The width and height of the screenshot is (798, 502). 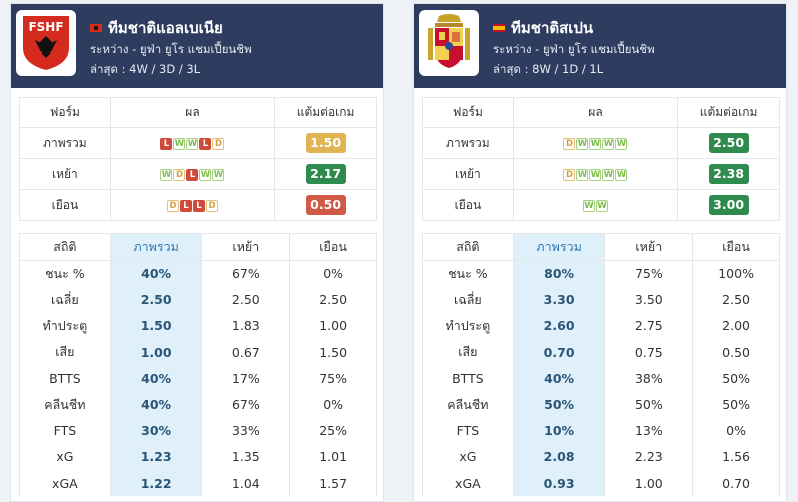 What do you see at coordinates (65, 326) in the screenshot?
I see `stat-label: ทำประตู` at bounding box center [65, 326].